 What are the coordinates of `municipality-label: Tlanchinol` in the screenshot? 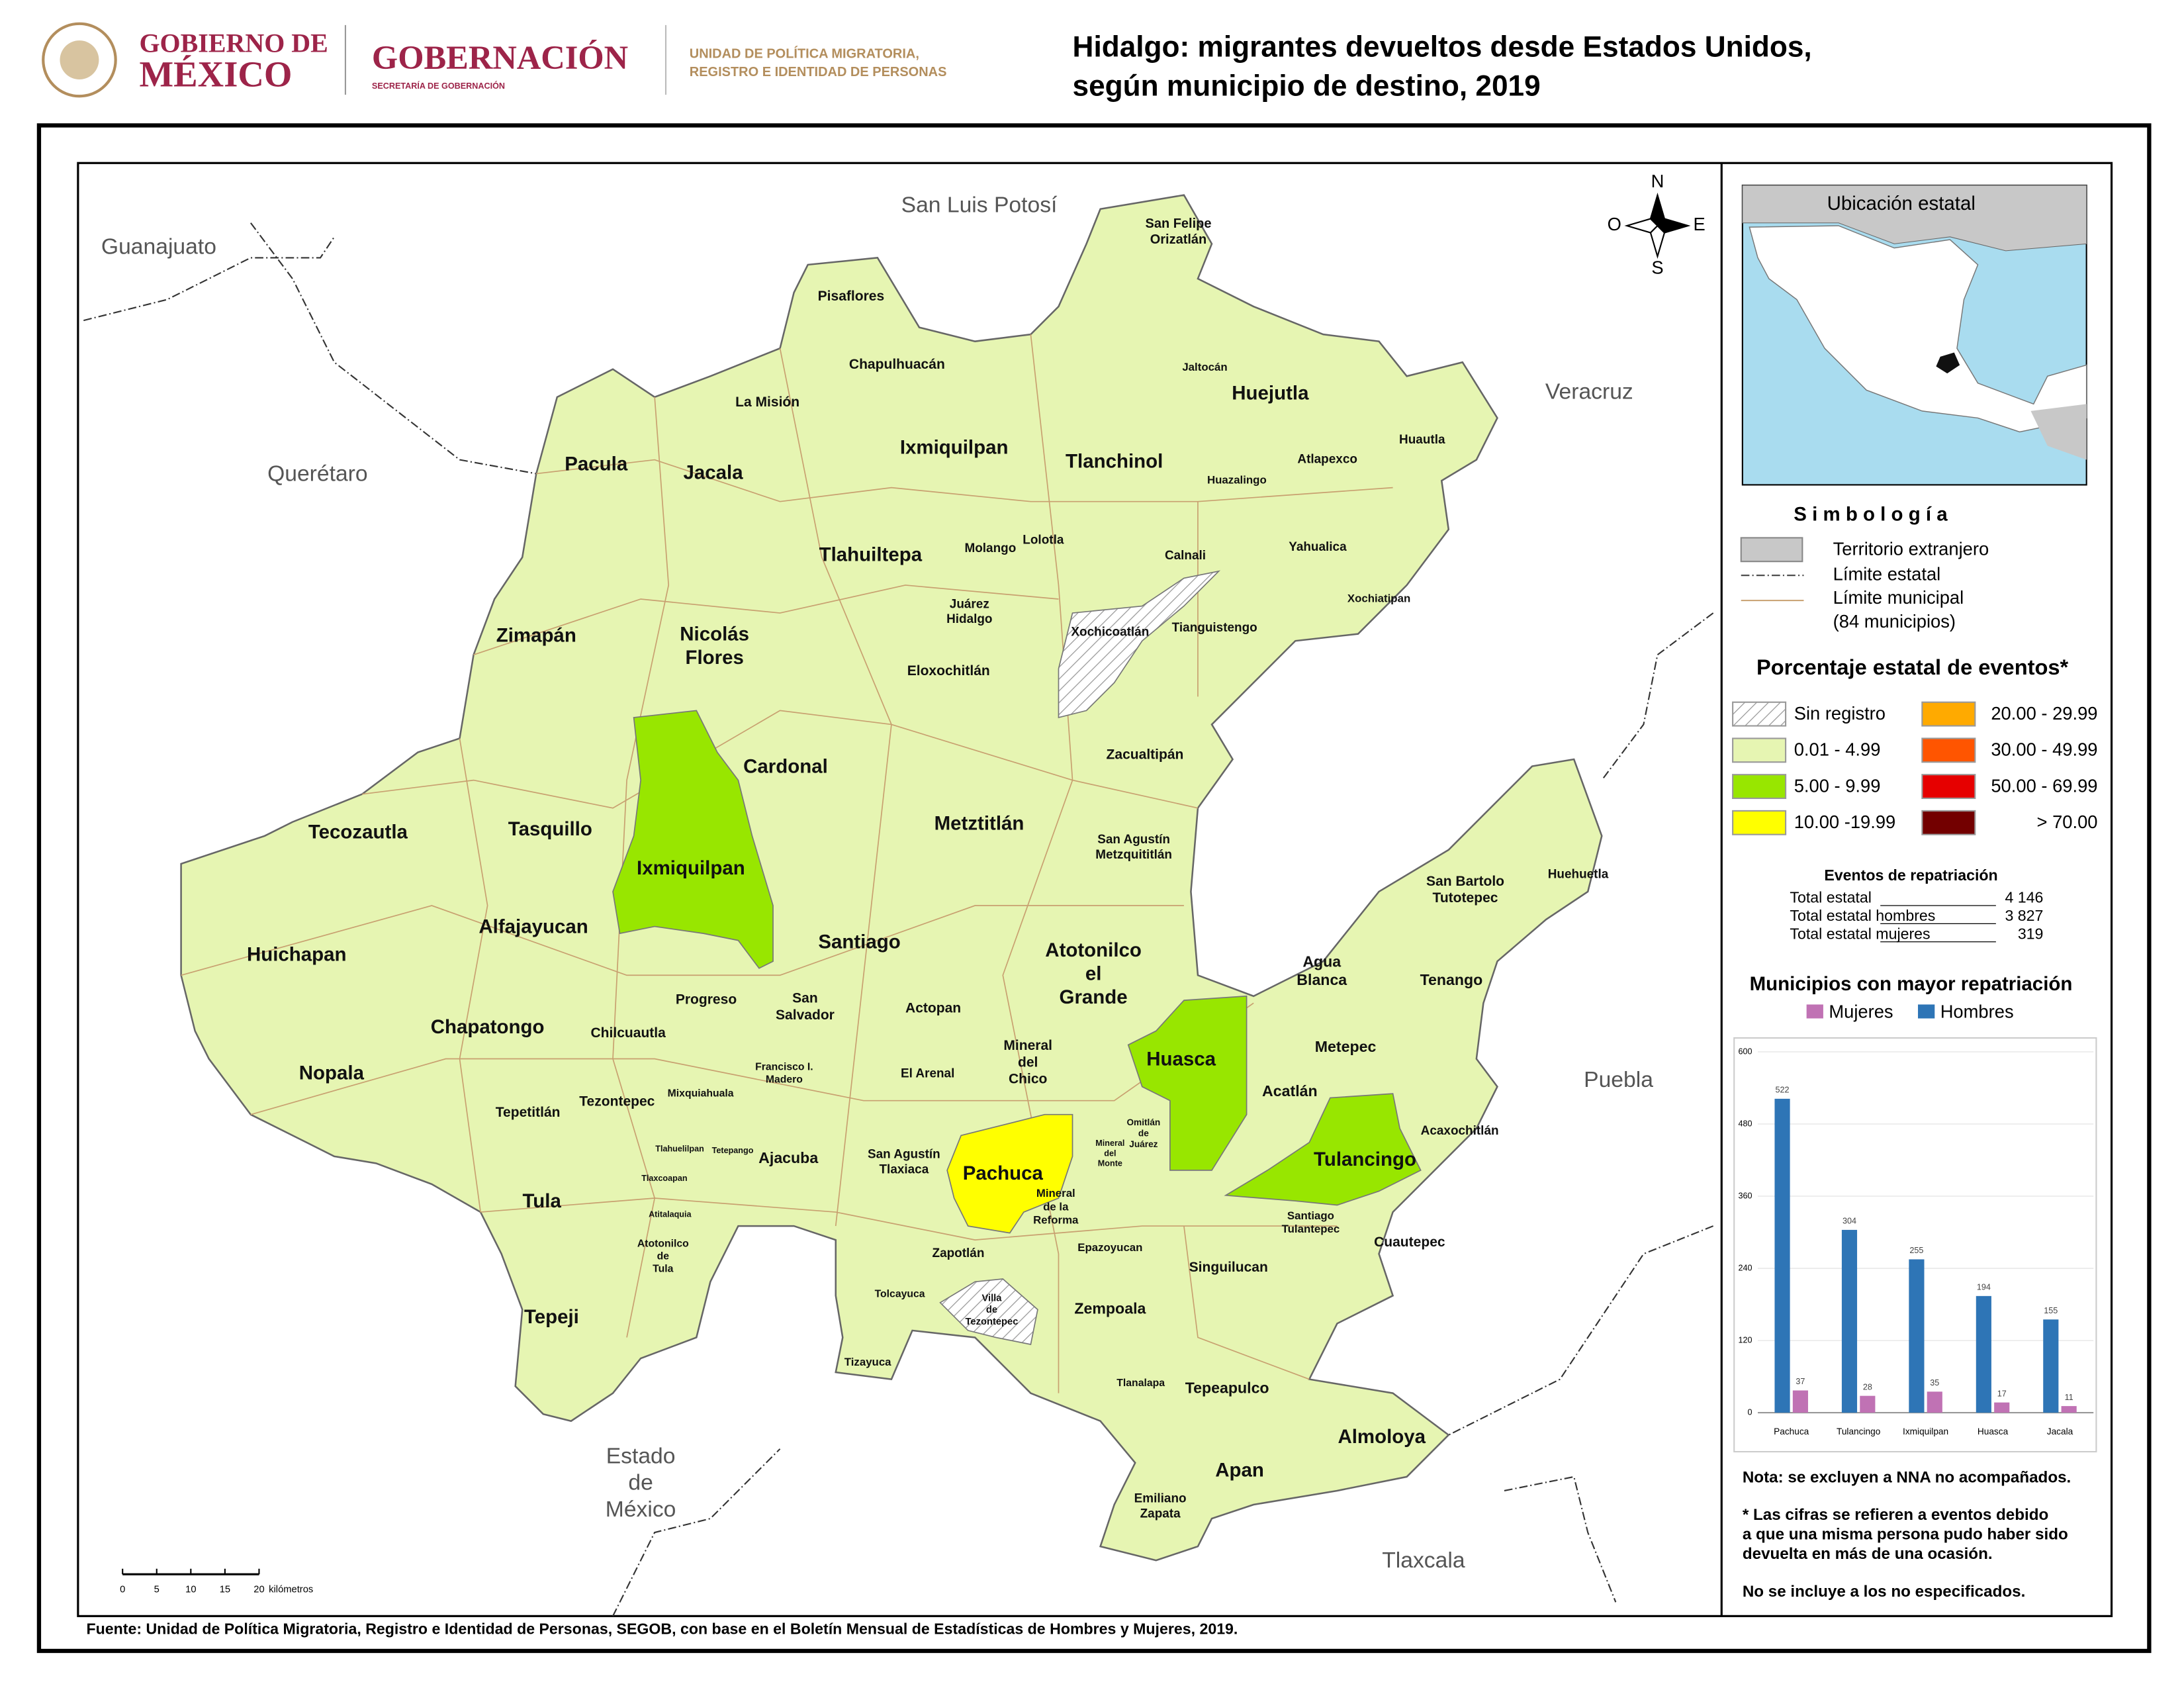 It's located at (1114, 462).